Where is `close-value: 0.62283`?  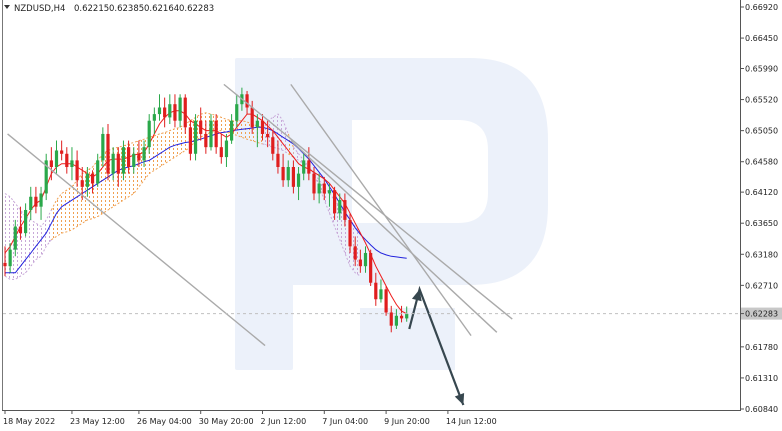 close-value: 0.62283 is located at coordinates (196, 9).